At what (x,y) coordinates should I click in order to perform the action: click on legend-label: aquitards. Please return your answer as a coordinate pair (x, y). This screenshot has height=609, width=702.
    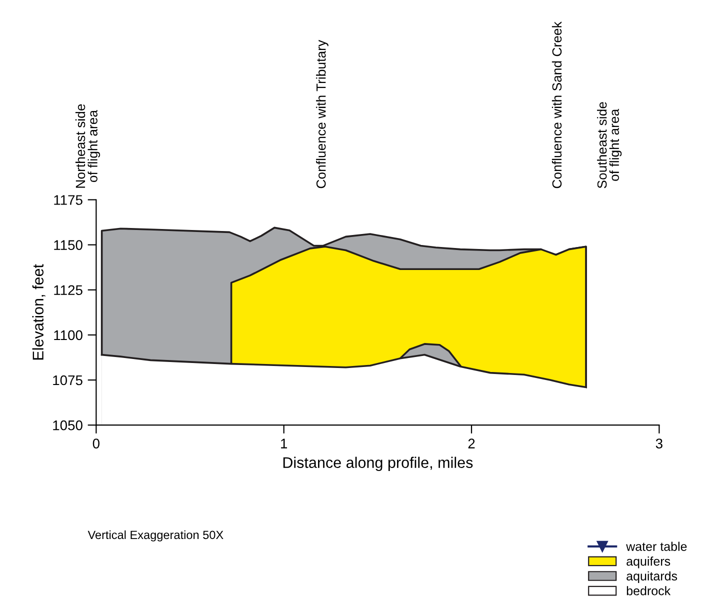
    Looking at the image, I should click on (652, 577).